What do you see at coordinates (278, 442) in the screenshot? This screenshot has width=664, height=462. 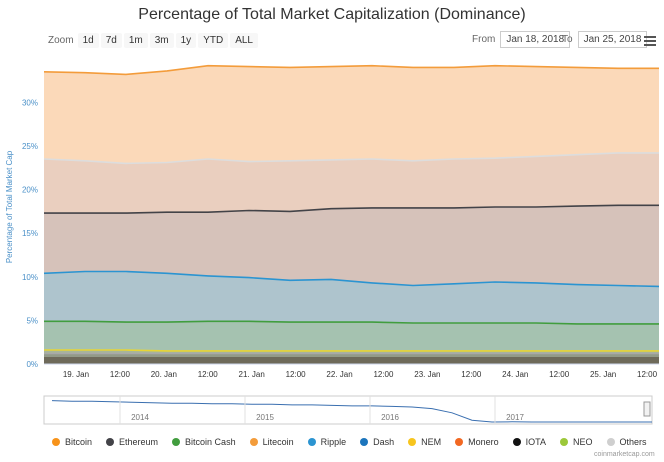 I see `legend-label: Litecoin` at bounding box center [278, 442].